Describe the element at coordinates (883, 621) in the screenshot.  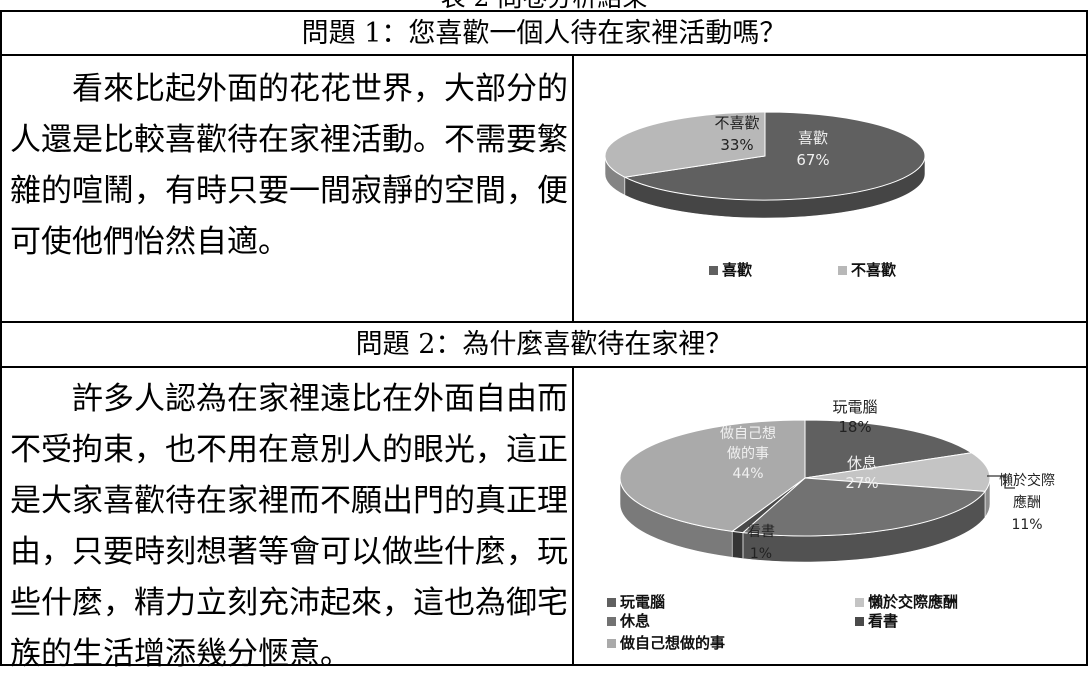
I see `q2-legend-item-5-text: 看書` at that location.